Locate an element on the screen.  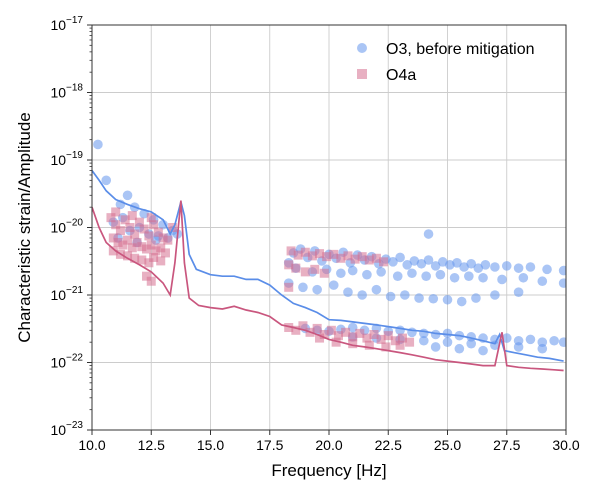
y-axis-label: Characteristic strain/Amplitude is located at coordinates (24, 227).